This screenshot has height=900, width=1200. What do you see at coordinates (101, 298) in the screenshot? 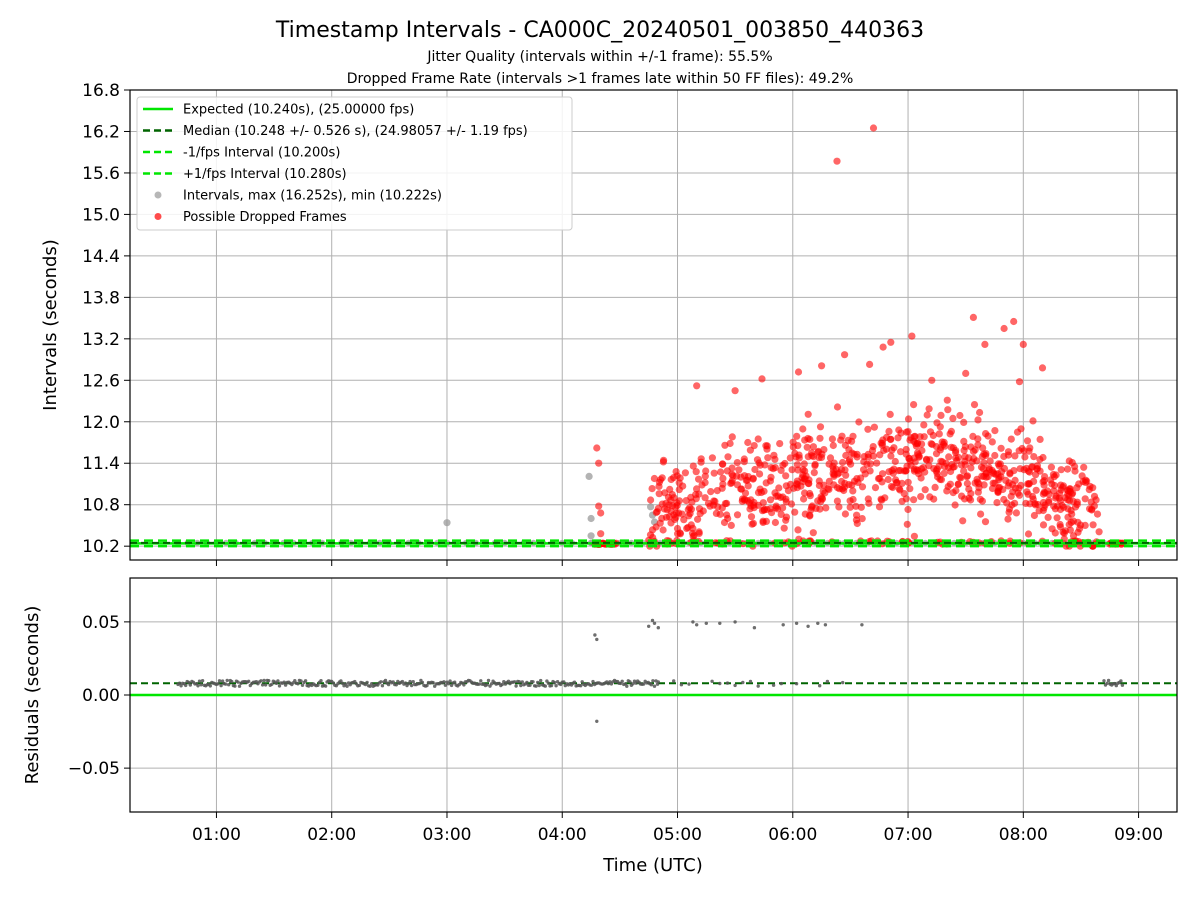
I see `top-y-tick-label: 13.8` at bounding box center [101, 298].